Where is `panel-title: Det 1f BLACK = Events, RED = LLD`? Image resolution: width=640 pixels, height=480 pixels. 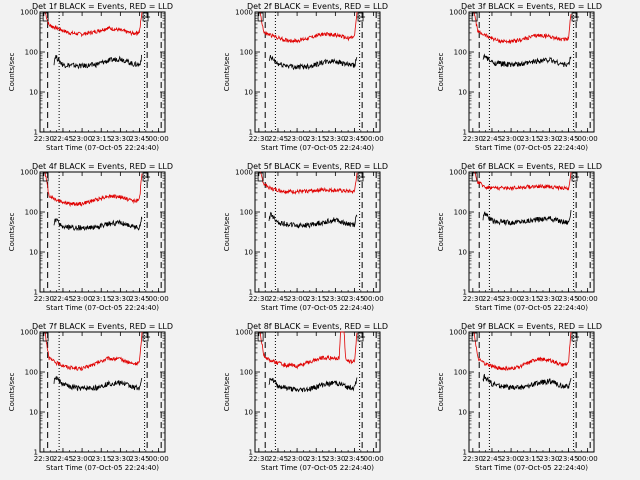 panel-title: Det 1f BLACK = Events, RED = LLD is located at coordinates (102, 6).